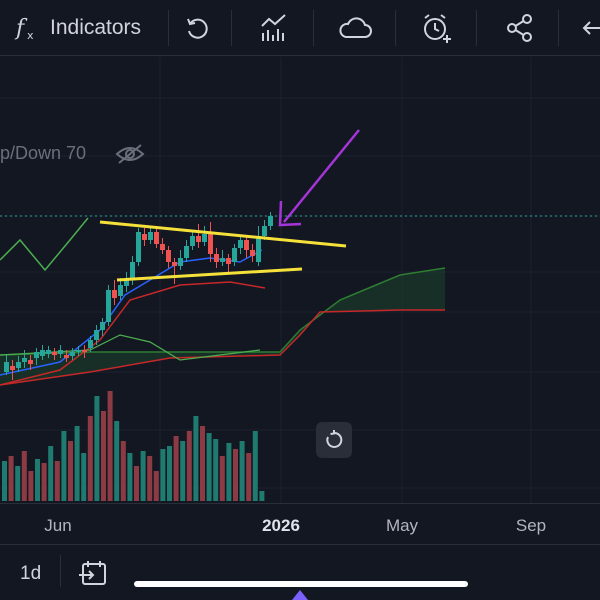 This screenshot has height=600, width=600. Describe the element at coordinates (133, 446) in the screenshot. I see `volume-bars` at that location.